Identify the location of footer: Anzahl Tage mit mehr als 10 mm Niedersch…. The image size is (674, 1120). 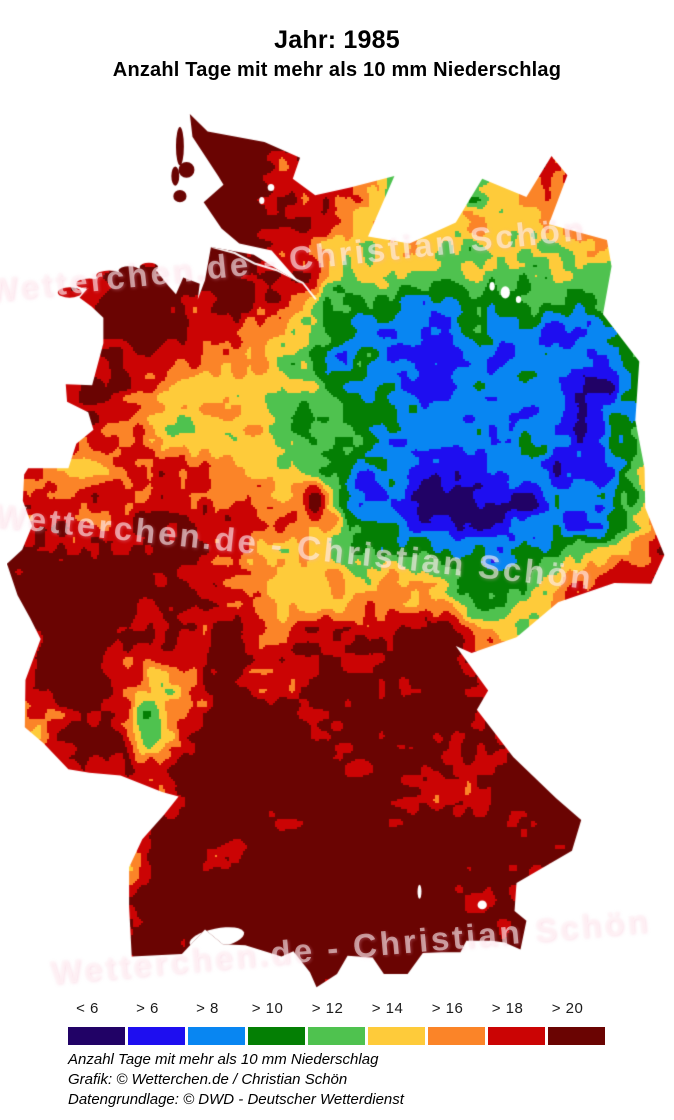
(236, 1080).